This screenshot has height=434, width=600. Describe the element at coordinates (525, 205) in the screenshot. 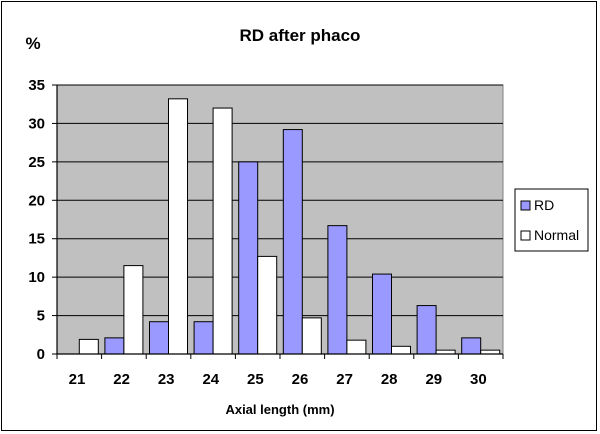

I see `legend-swatch-rd` at that location.